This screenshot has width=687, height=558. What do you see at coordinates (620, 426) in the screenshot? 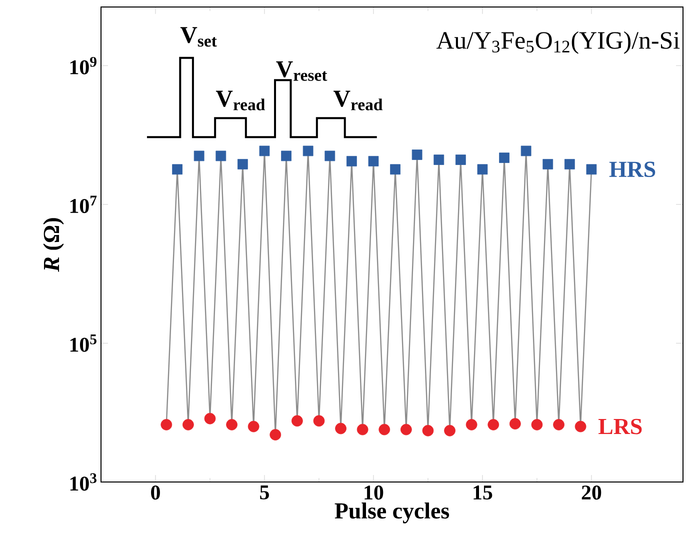
I see `series-label: LRS` at bounding box center [620, 426].